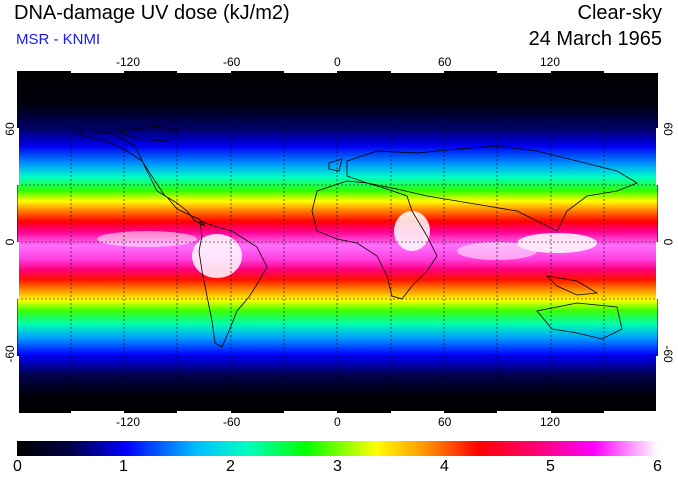  I want to click on colorbar-label: 6, so click(657, 466).